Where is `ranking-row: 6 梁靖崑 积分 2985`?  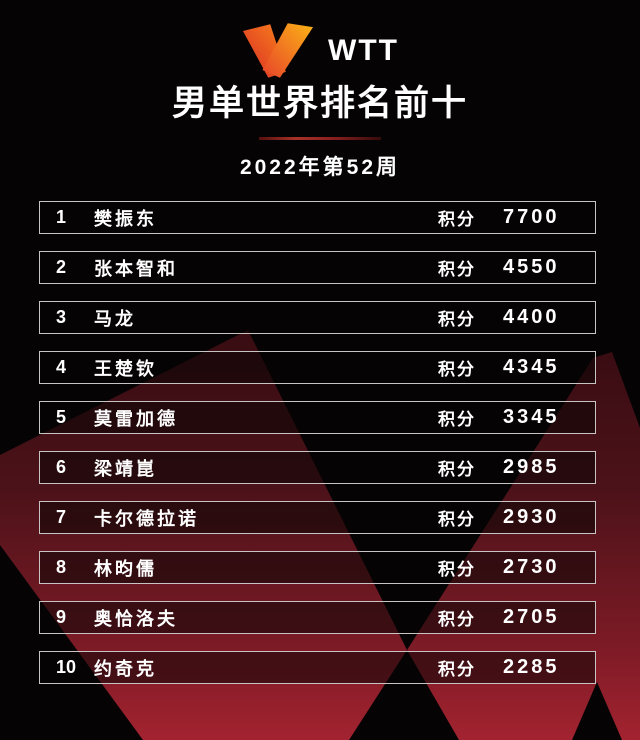
ranking-row: 6 梁靖崑 积分 2985 is located at coordinates (317, 467).